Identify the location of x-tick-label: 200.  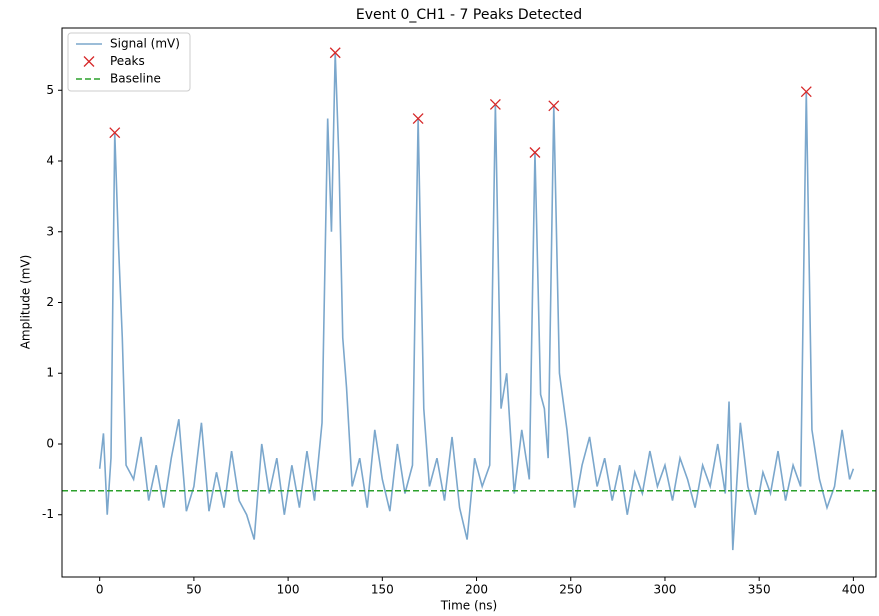
(476, 590).